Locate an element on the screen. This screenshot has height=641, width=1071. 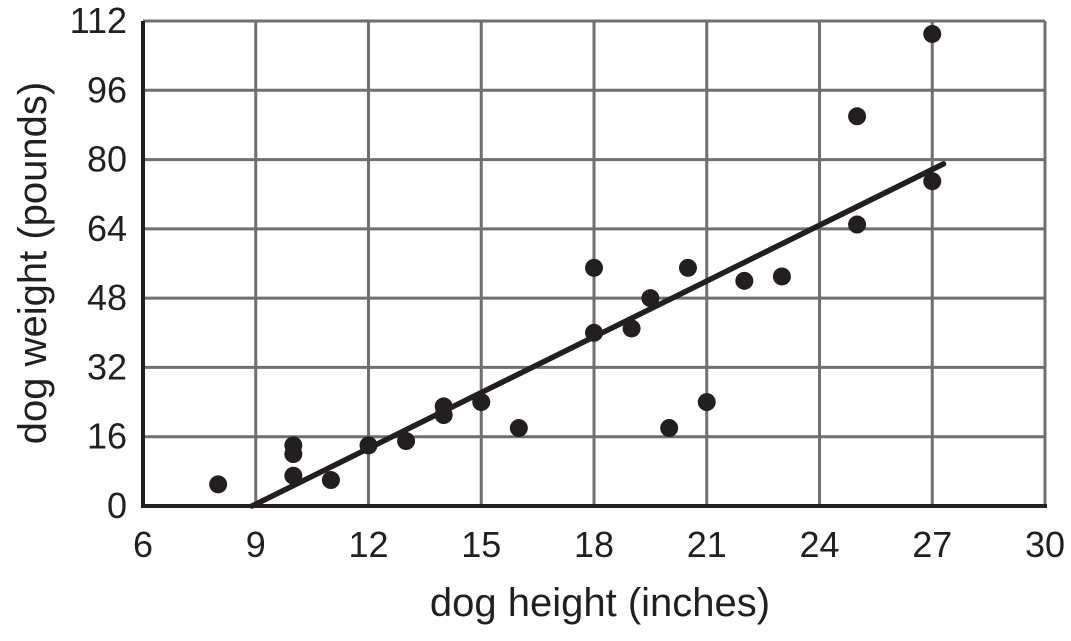
x-tick-label: 18 is located at coordinates (594, 544).